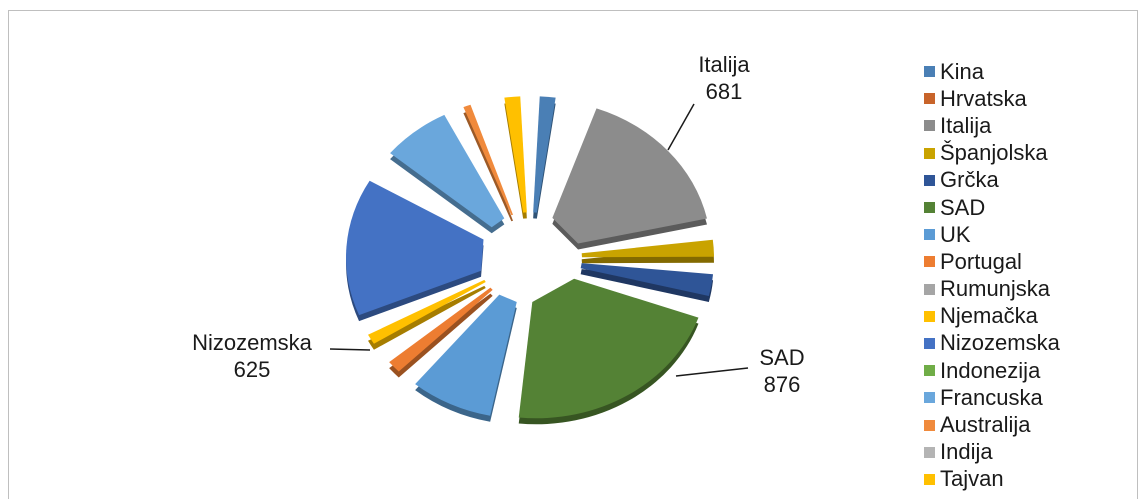  Describe the element at coordinates (252, 342) in the screenshot. I see `data-label-name-nizozemska: Nizozemska` at that location.